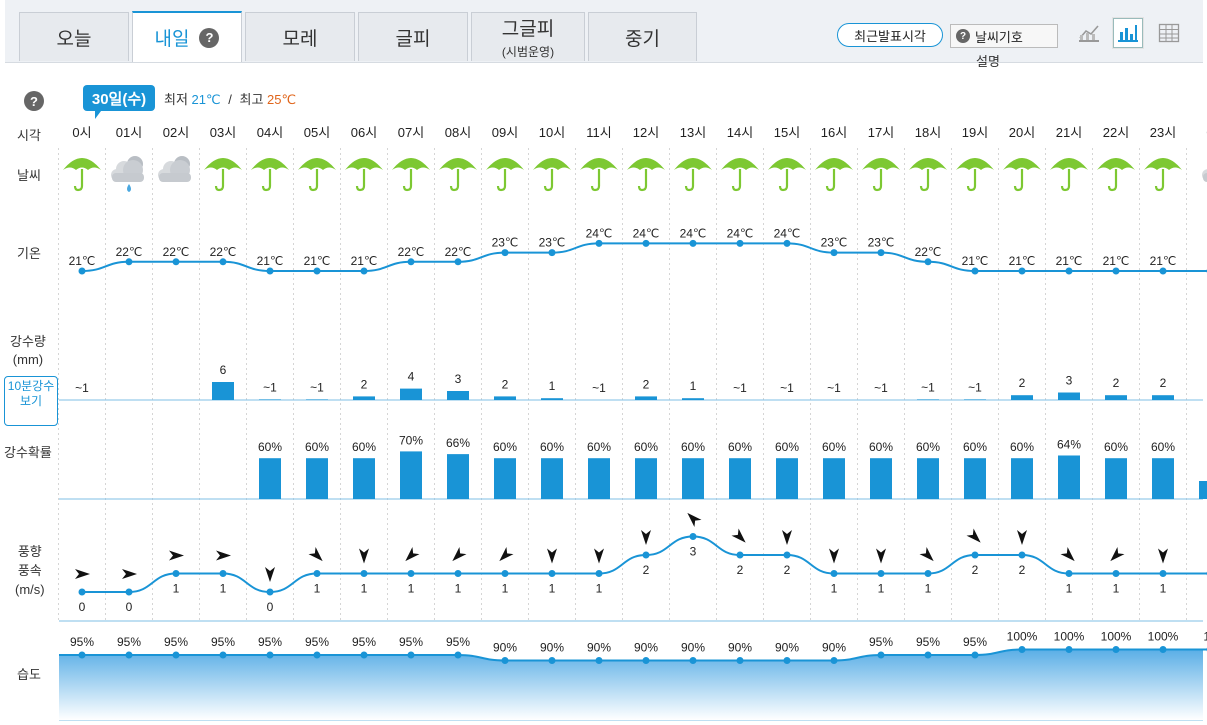  I want to click on temperature-label: 24℃, so click(599, 233).